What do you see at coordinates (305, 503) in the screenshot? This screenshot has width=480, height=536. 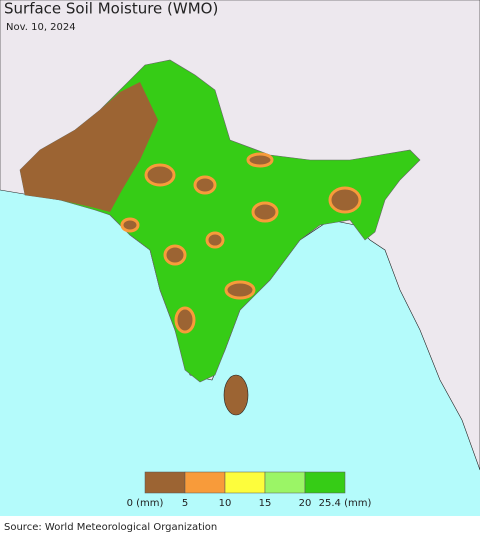 I see `legend-tick-label: 20` at bounding box center [305, 503].